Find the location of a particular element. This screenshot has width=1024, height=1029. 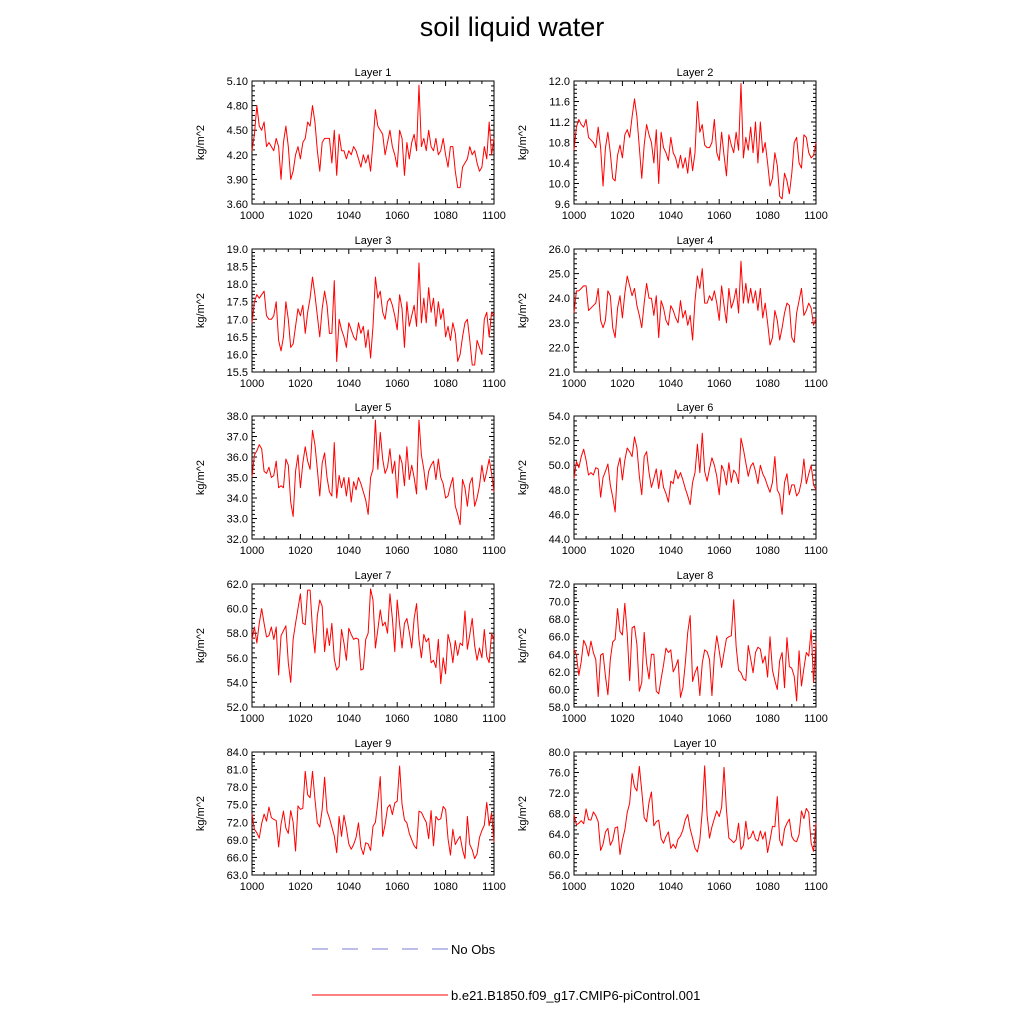

panel-title: Layer 9 is located at coordinates (373, 744).